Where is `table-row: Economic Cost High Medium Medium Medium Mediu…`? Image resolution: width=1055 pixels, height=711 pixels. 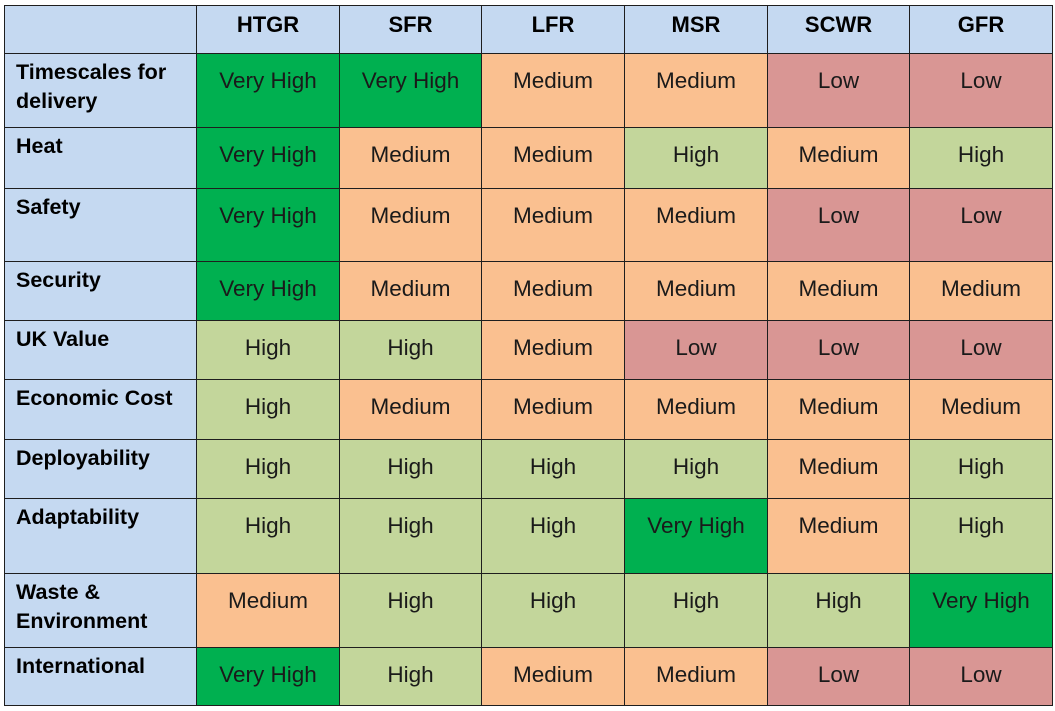
table-row: Economic Cost High Medium Medium Medium Mediu… is located at coordinates (528, 409).